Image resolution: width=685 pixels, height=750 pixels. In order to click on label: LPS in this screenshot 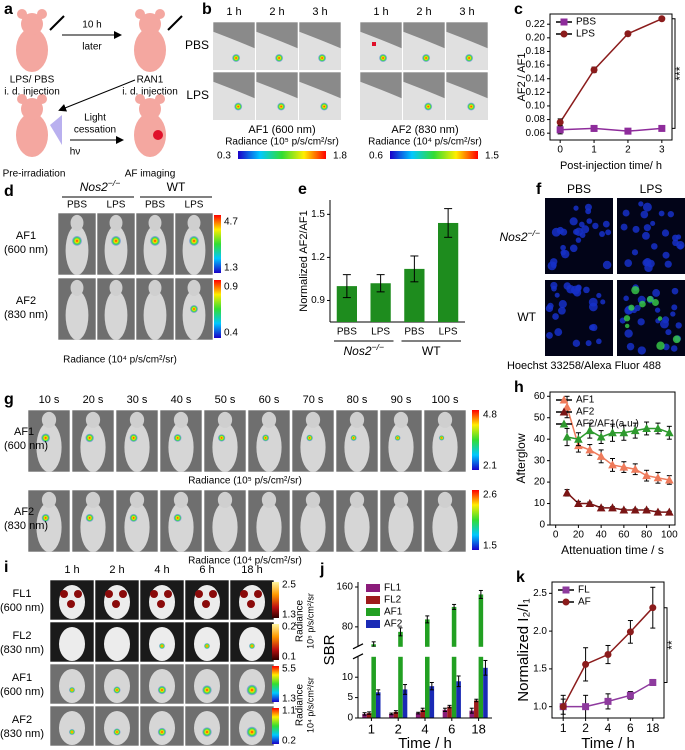, I will do `click(116, 205)`.